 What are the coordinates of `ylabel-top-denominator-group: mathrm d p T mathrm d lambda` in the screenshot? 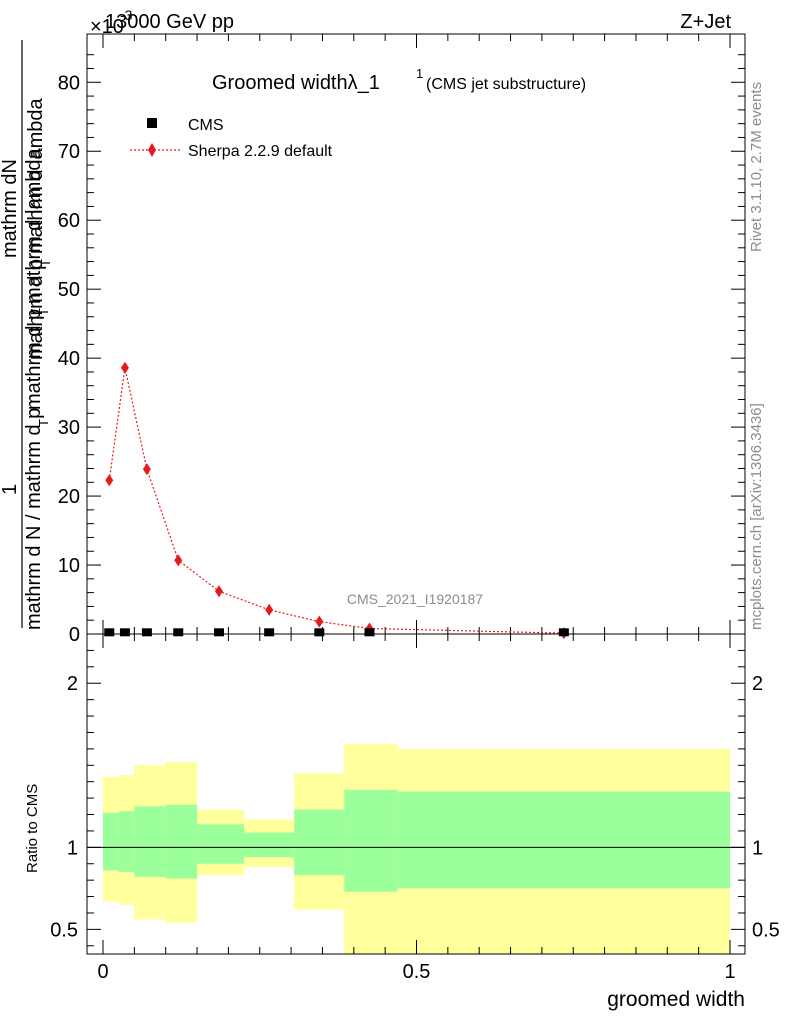 It's located at (39, 229).